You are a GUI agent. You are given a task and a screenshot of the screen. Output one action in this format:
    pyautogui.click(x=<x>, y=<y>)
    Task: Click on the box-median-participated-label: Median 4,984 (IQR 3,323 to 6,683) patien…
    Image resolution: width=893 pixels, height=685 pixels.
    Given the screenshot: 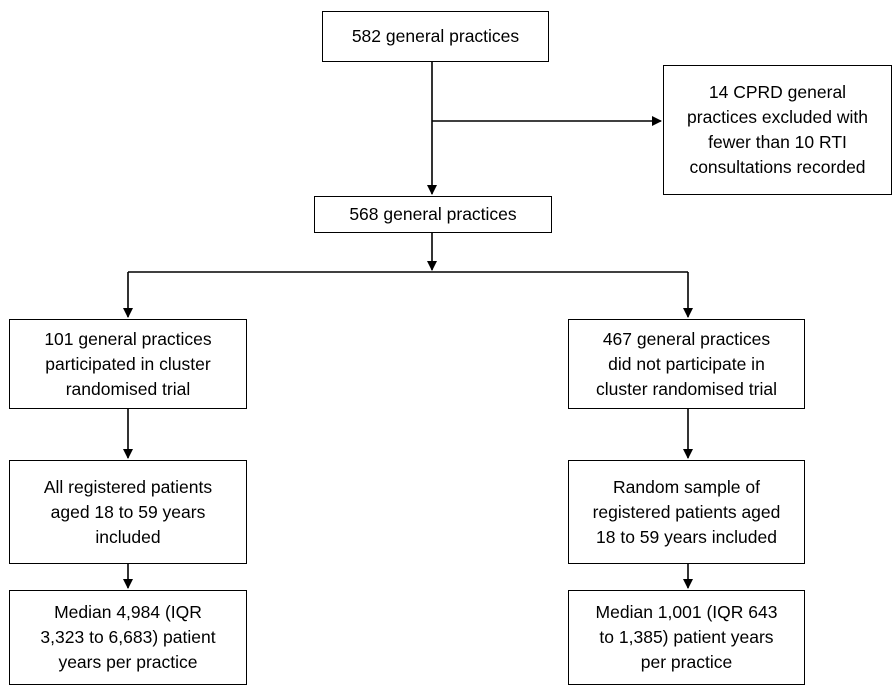 What is the action you would take?
    pyautogui.click(x=128, y=637)
    